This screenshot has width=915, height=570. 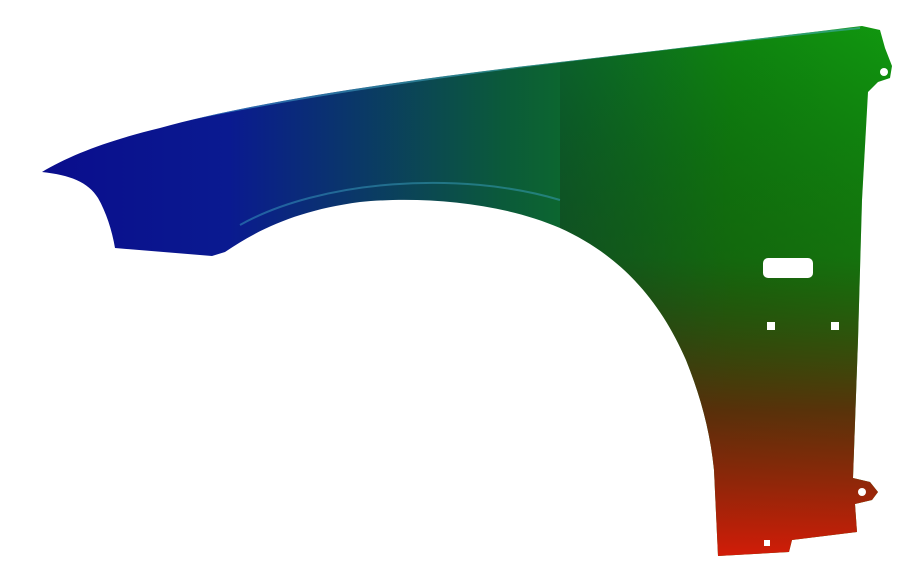 I want to click on fender-slot, so click(x=788, y=268).